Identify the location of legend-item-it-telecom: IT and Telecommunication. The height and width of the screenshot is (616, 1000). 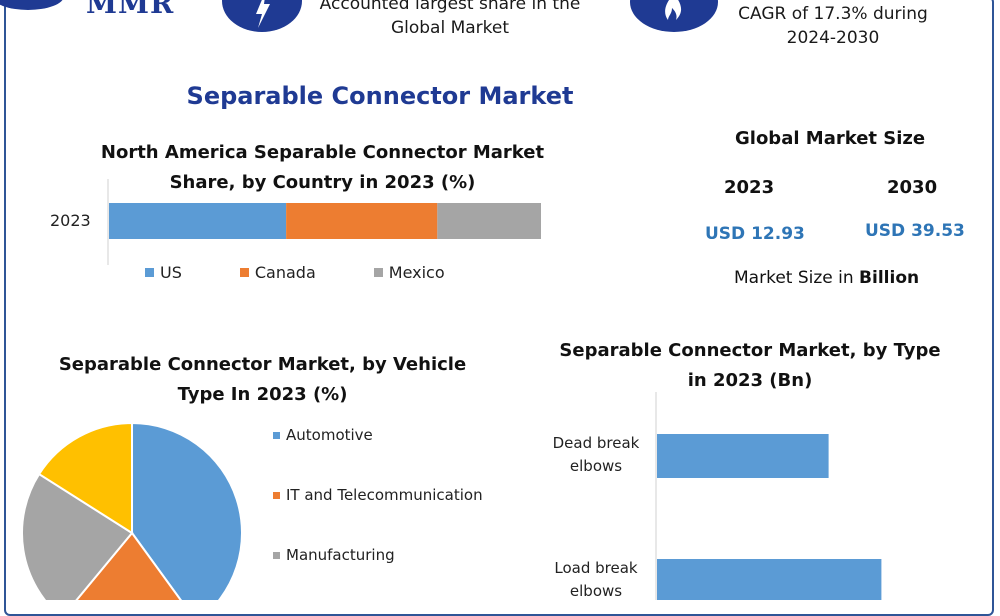
(378, 495).